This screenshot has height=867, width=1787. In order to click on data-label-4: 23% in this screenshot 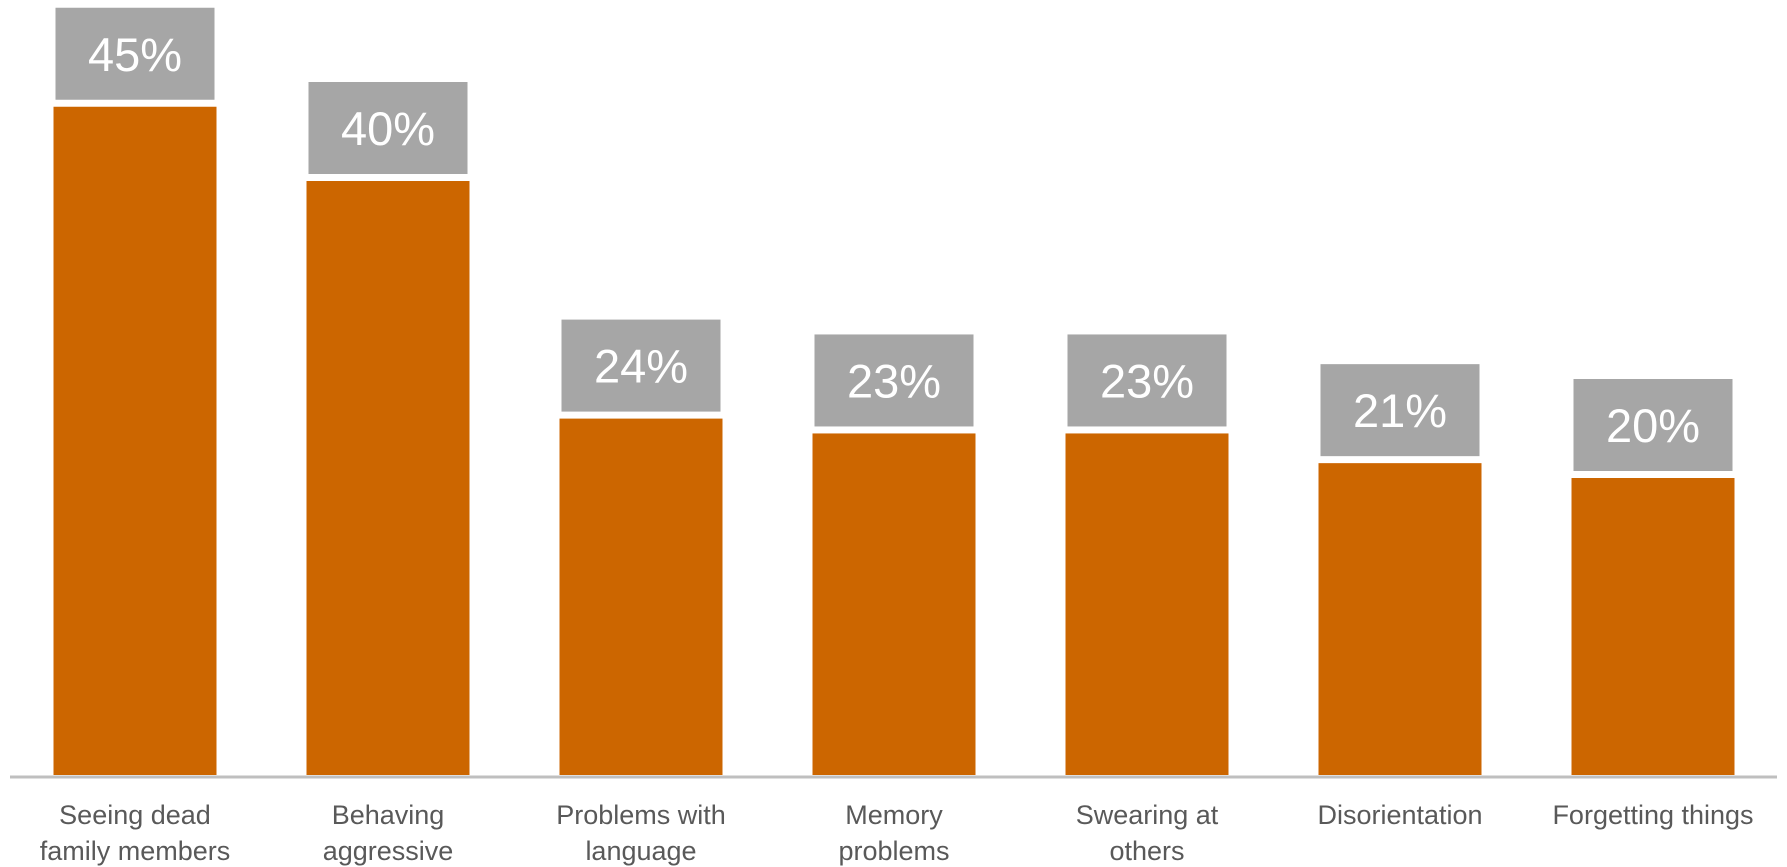, I will do `click(1147, 380)`.